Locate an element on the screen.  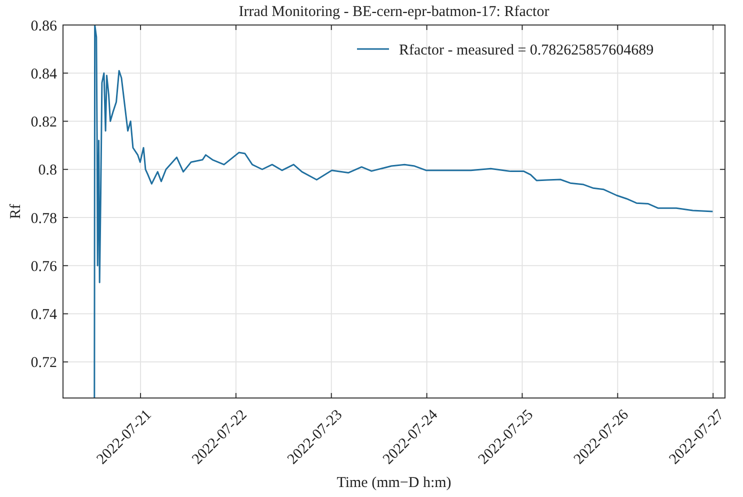
y-tick-label: 0.82 is located at coordinates (43, 122).